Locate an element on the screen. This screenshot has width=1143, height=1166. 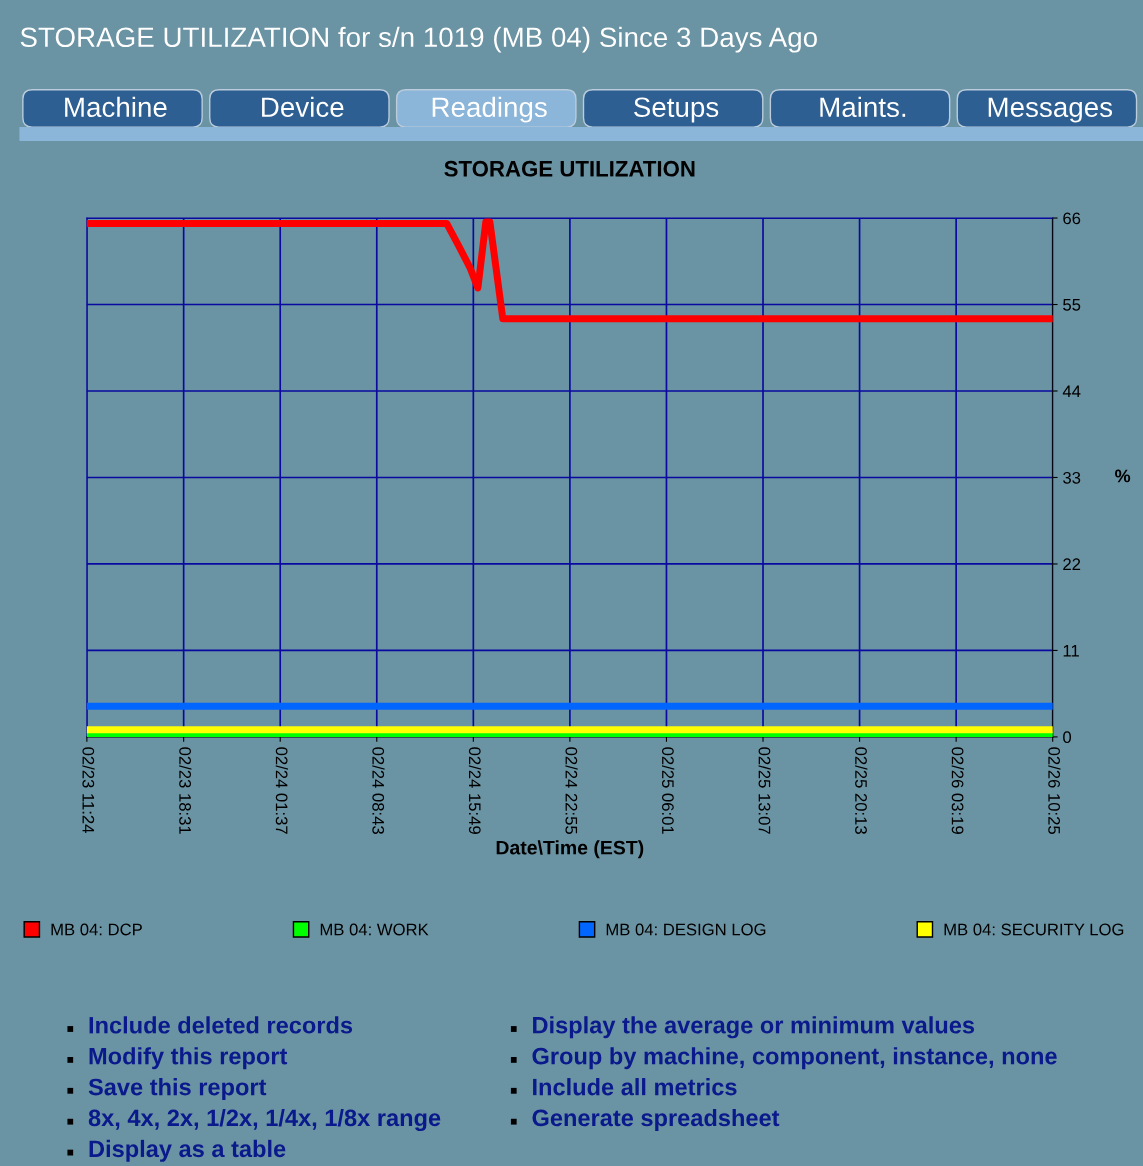
text: Device is located at coordinates (303, 107).